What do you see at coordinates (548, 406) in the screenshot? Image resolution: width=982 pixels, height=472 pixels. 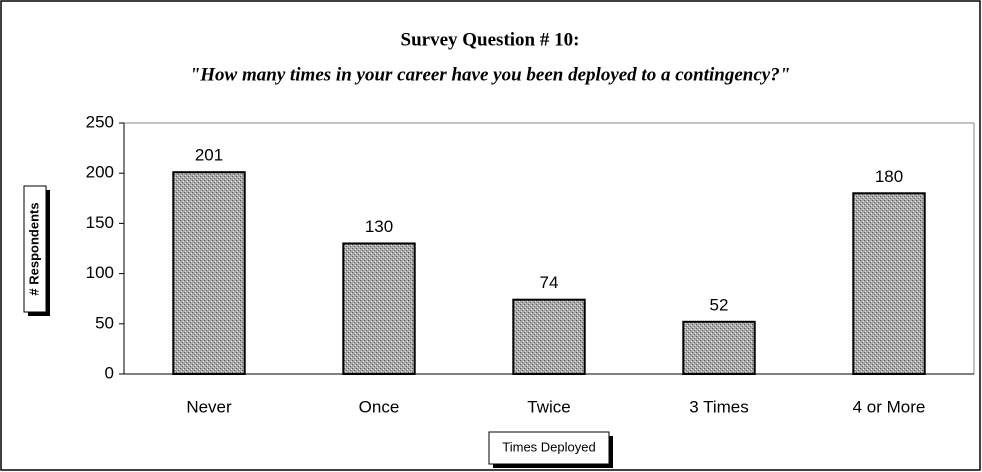 I see `x-tick-label: Twice` at bounding box center [548, 406].